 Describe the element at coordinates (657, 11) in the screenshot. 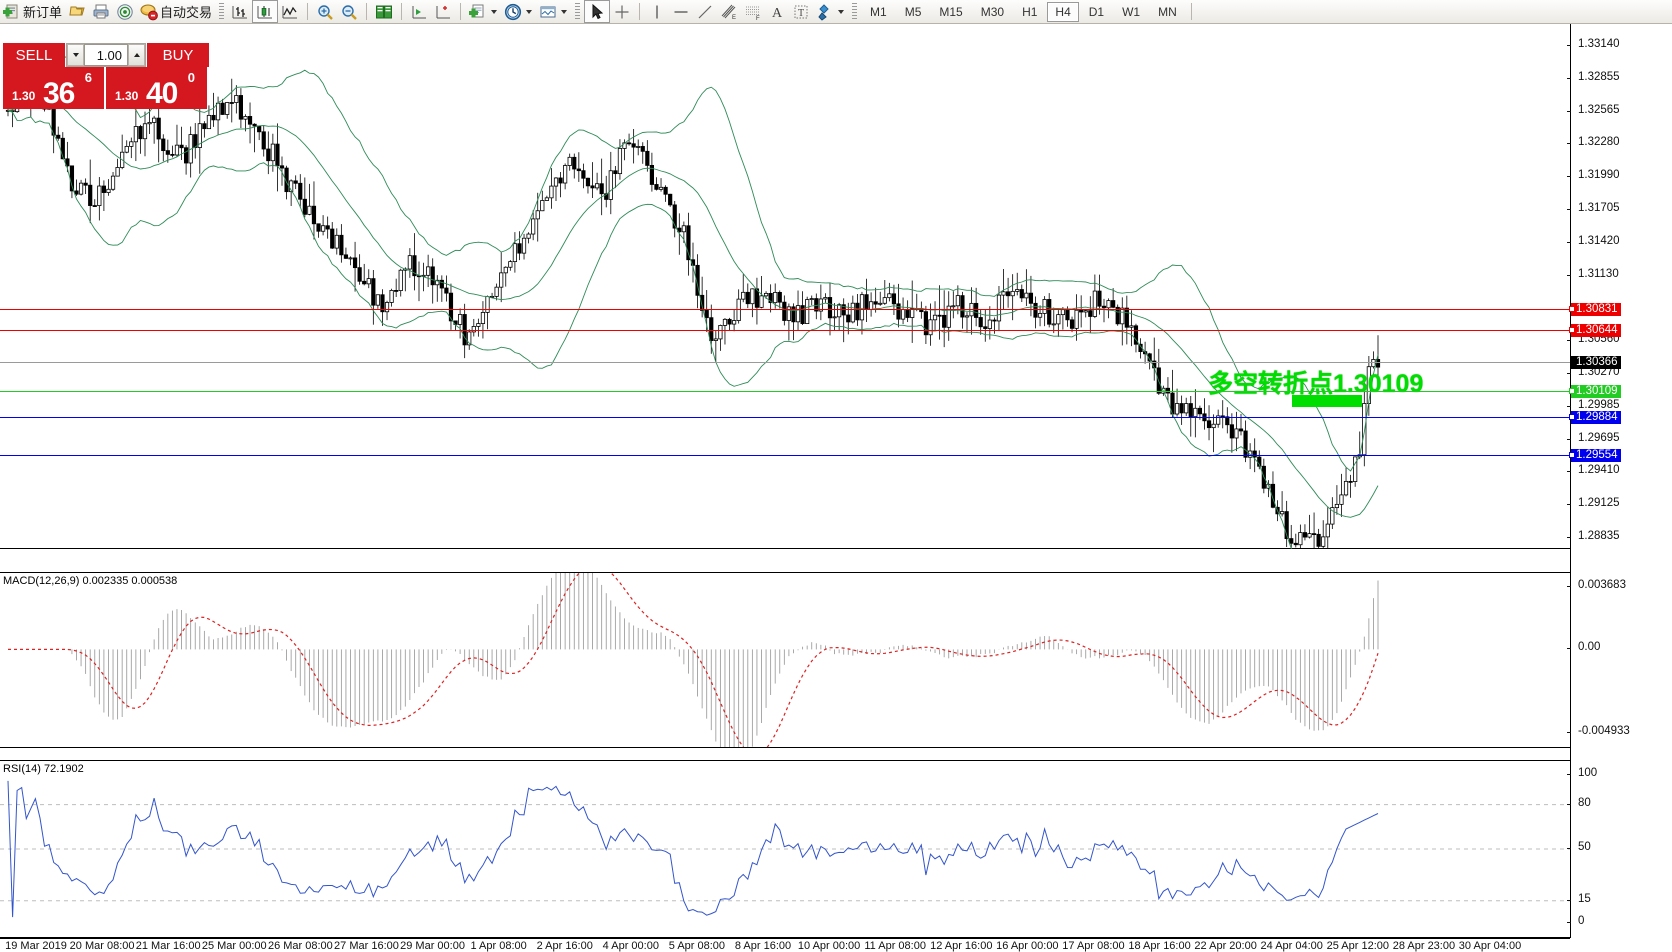

I see `vertical-line-button` at that location.